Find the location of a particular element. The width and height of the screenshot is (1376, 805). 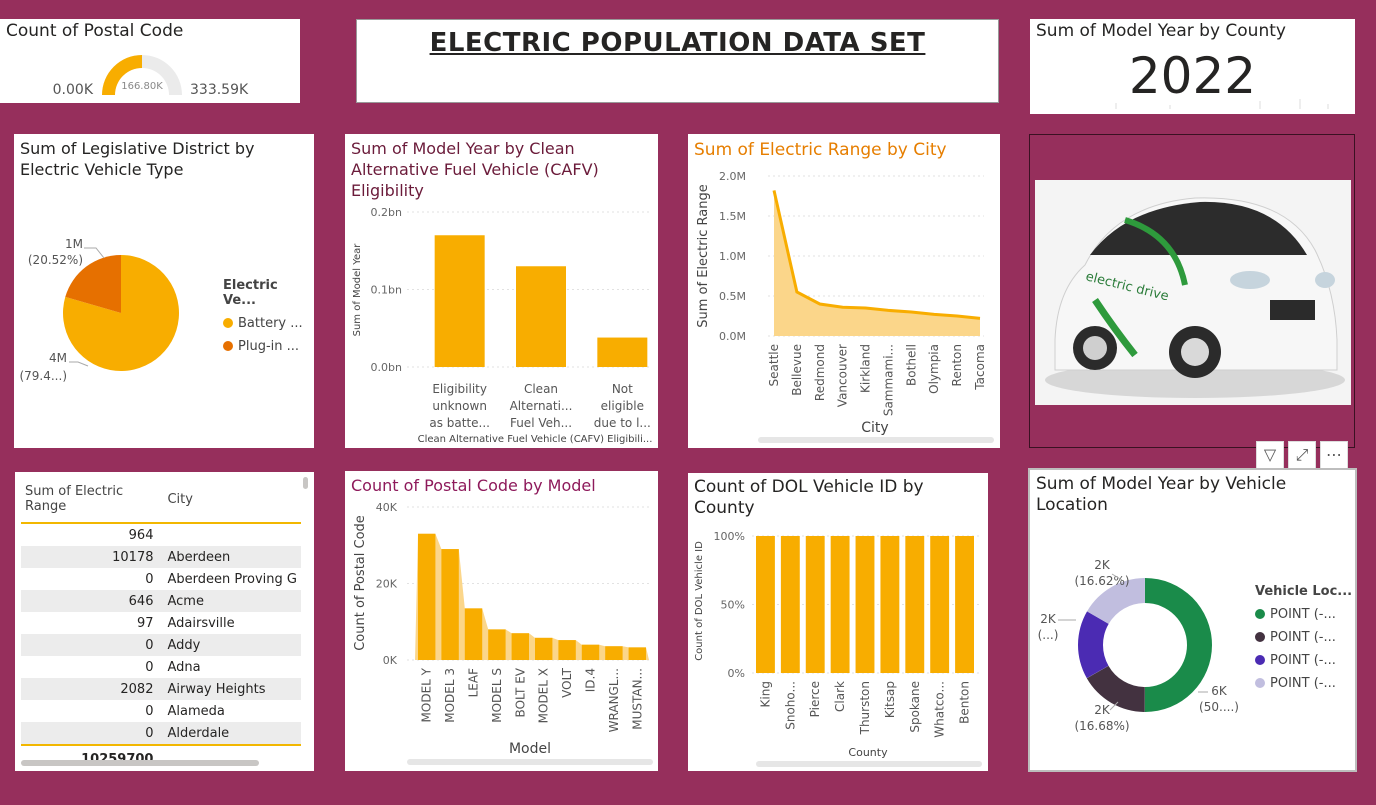

pie-chart: 1M (20.52%) 4M (79.4...) is located at coordinates (99, 310).